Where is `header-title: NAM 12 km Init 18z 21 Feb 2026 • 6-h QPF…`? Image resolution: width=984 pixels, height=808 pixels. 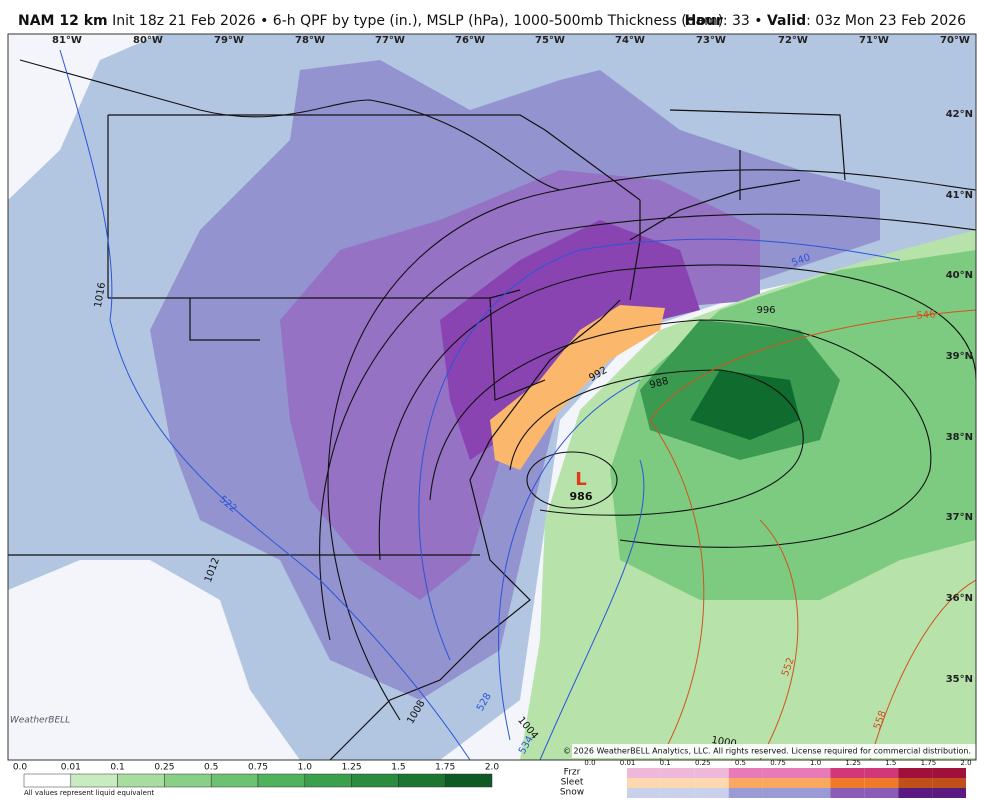 header-title: NAM 12 km Init 18z 21 Feb 2026 • 6-h QPF… is located at coordinates (370, 21).